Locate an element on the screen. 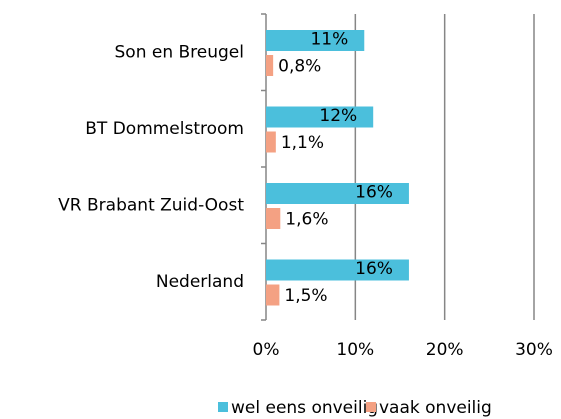  legend-label: wel eens onveilig is located at coordinates (304, 408).